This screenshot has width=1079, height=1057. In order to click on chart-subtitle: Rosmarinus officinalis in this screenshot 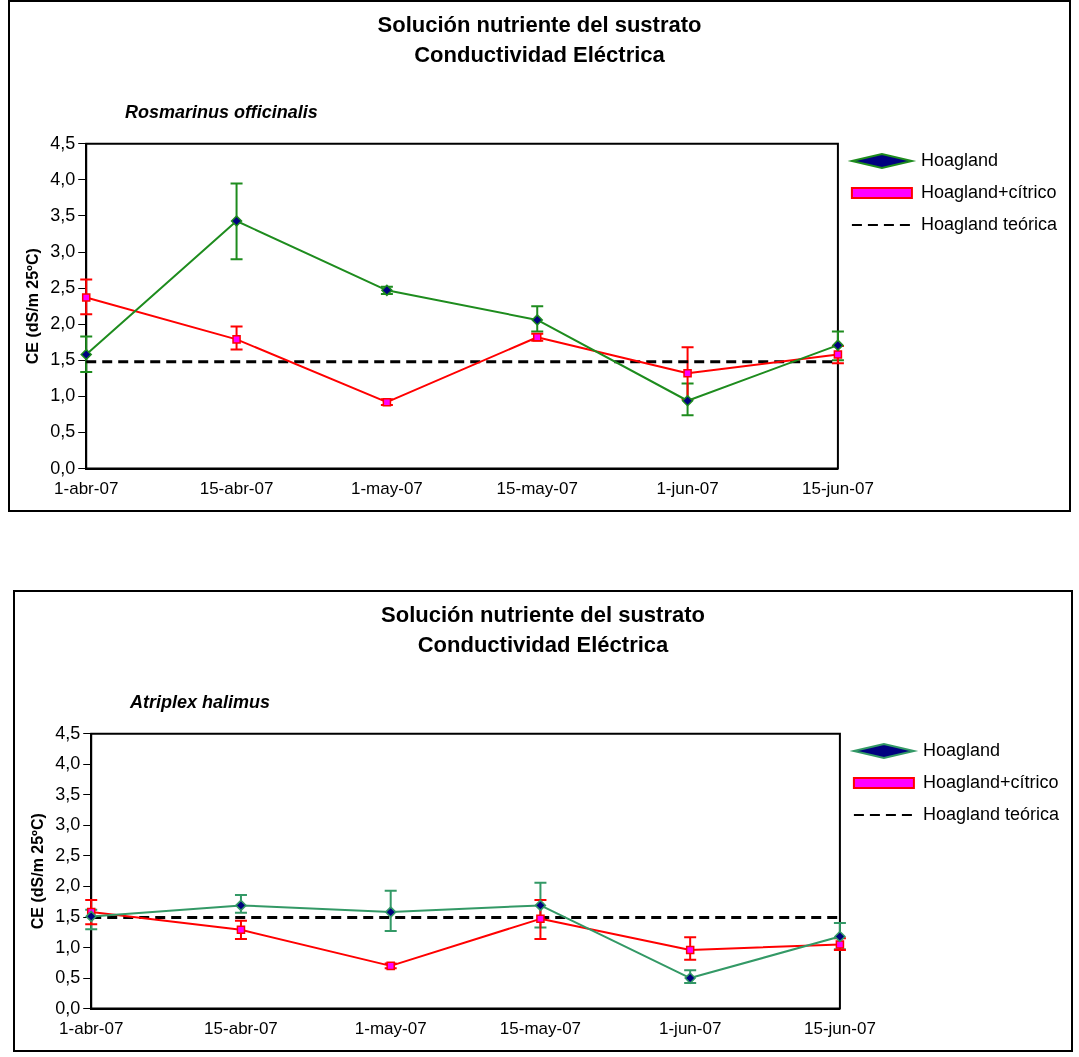, I will do `click(221, 112)`.